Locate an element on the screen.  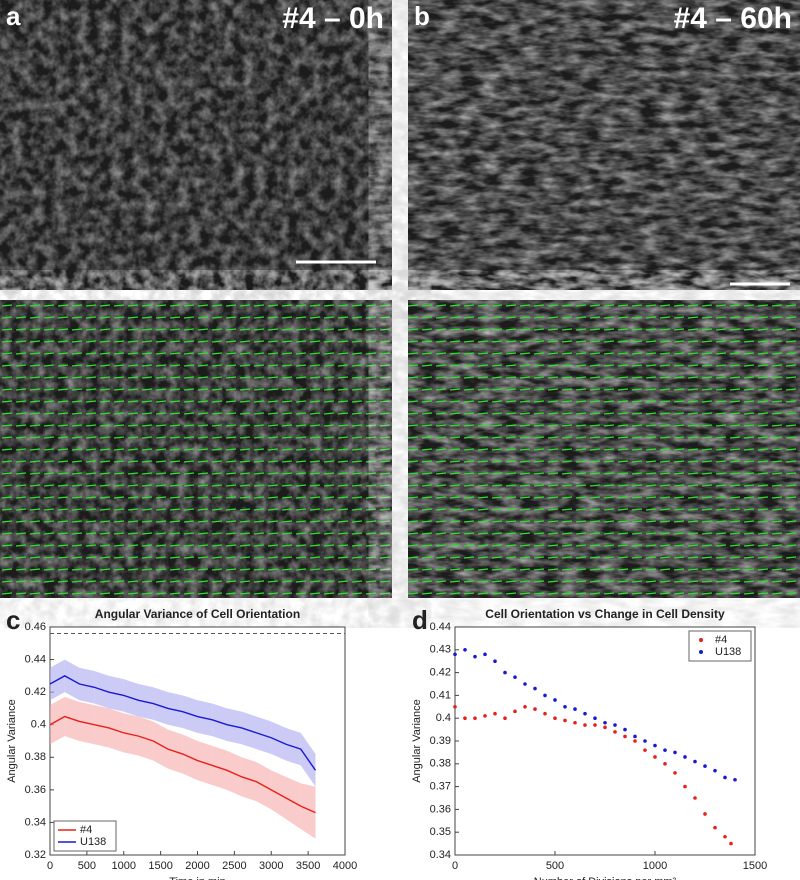
chart-title: Angular Variance of Cell Orientation is located at coordinates (197, 614).